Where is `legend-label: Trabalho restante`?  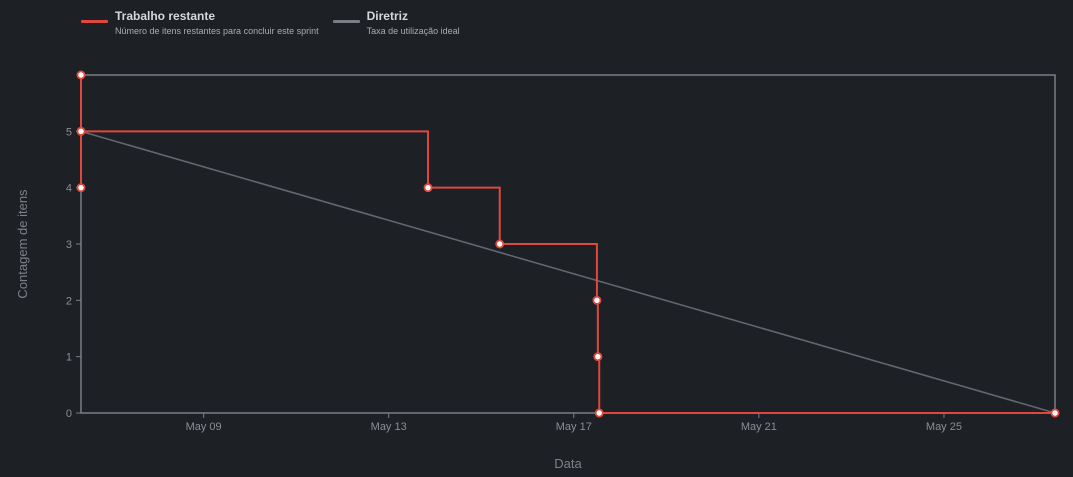
legend-label: Trabalho restante is located at coordinates (165, 16).